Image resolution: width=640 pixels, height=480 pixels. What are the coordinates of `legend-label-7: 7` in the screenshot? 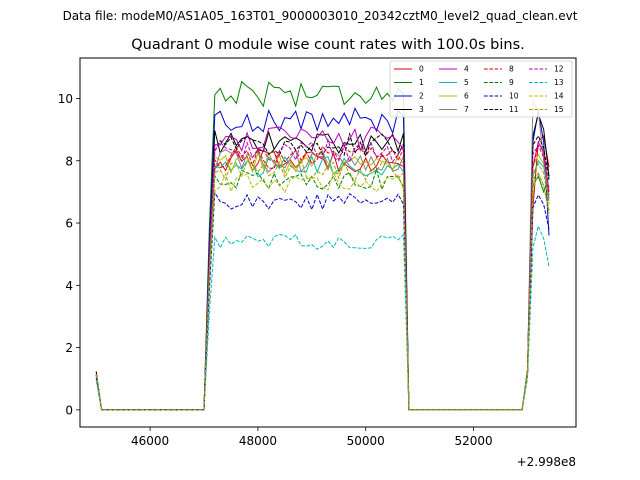 It's located at (466, 109).